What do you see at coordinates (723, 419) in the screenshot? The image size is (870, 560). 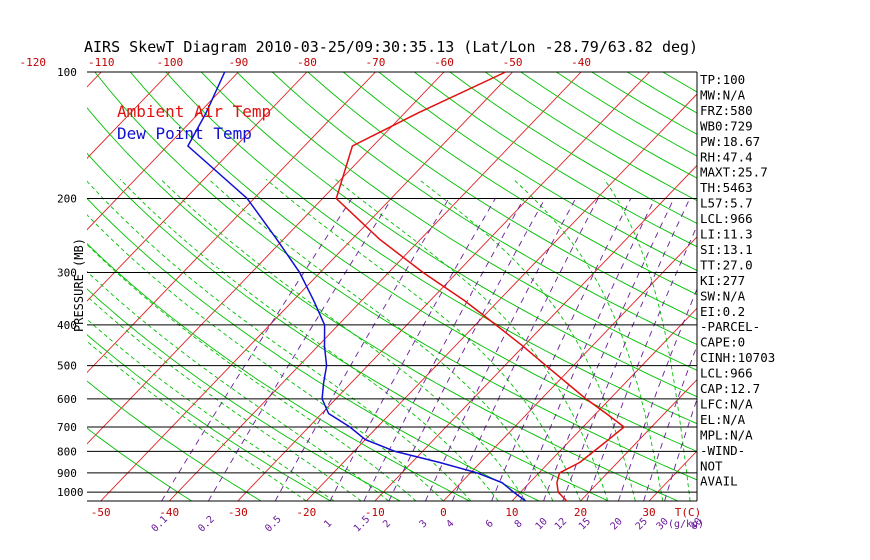 I see `stat-item: EL:N/A` at bounding box center [723, 419].